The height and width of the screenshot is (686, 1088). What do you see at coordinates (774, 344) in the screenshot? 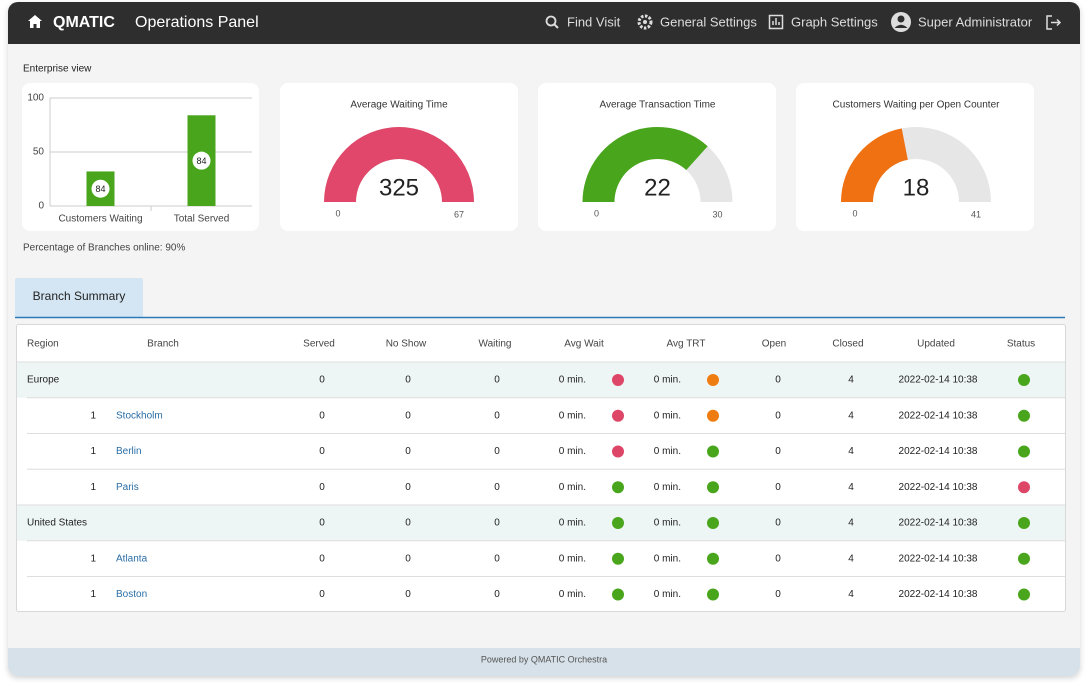
I see `column-header: Open` at bounding box center [774, 344].